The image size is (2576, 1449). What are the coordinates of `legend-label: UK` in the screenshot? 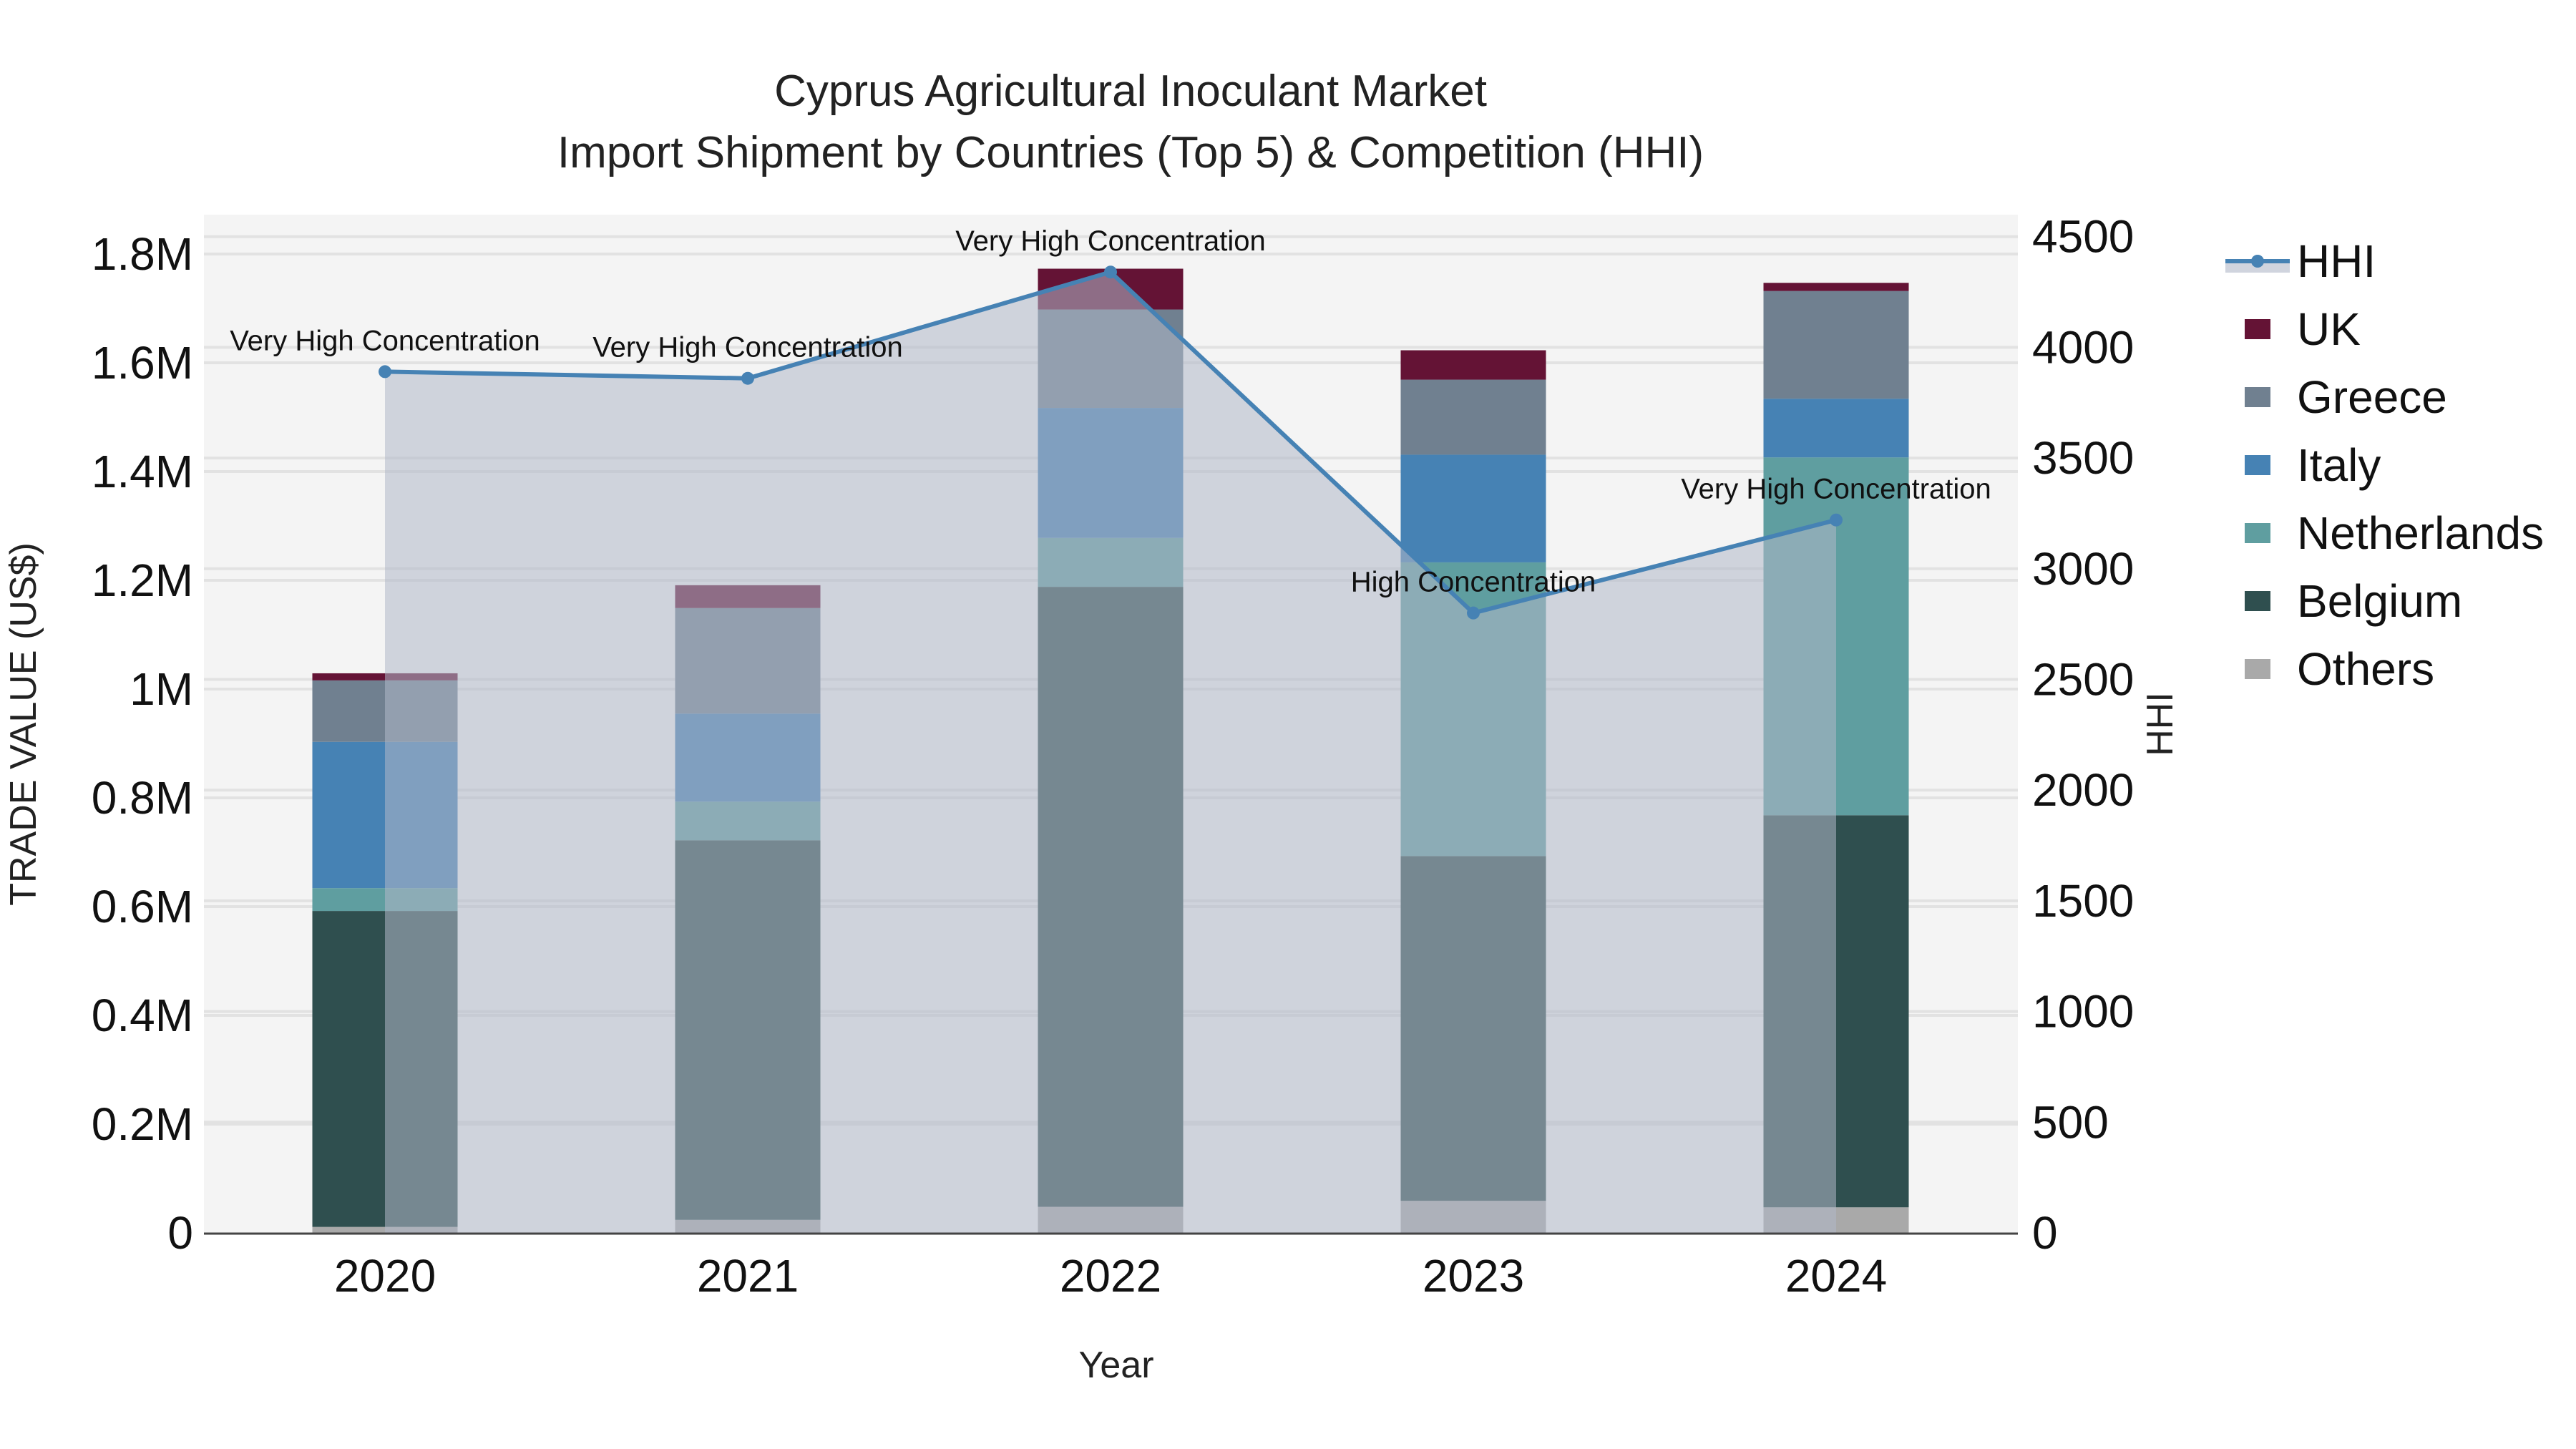 It's located at (2329, 329).